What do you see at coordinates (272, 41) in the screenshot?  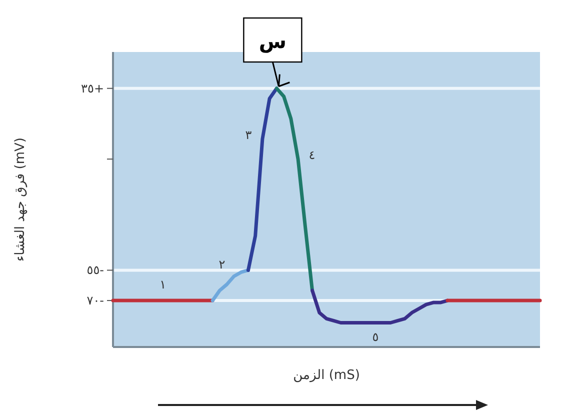 I see `annotation: س` at bounding box center [272, 41].